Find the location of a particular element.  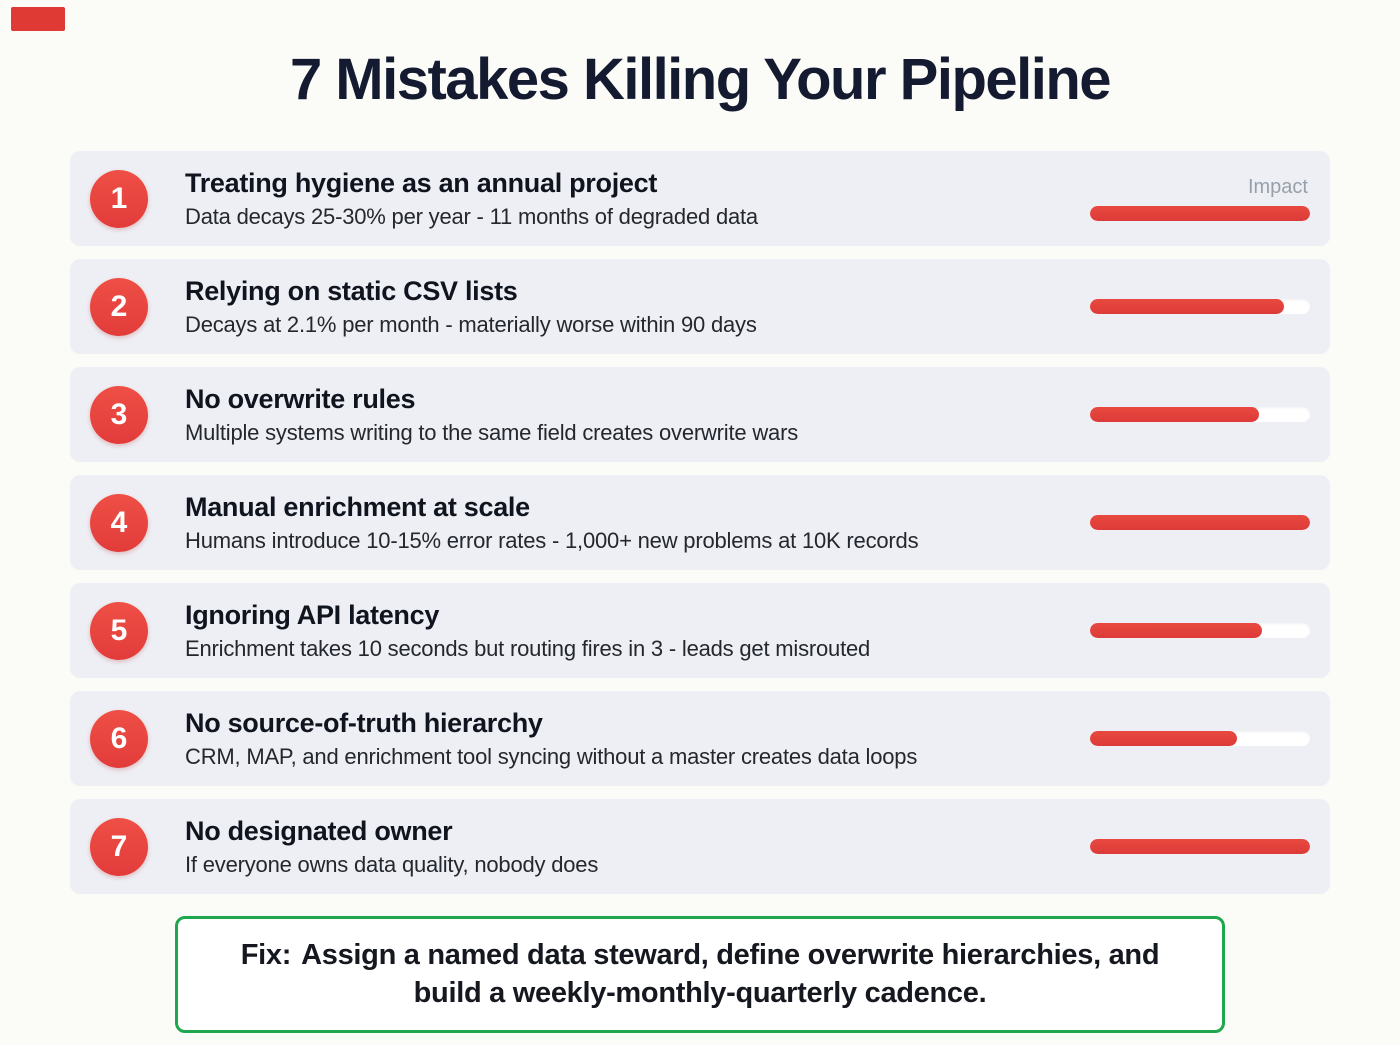

number-text: 7 is located at coordinates (119, 846).